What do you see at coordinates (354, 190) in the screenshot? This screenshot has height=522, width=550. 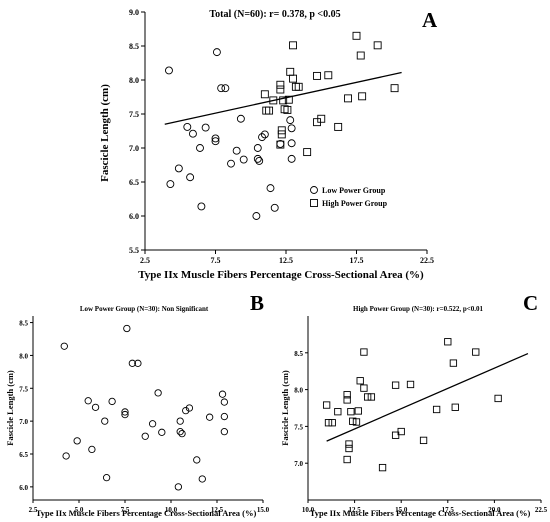 I see `legend-low-power-label: Low Power Group` at bounding box center [354, 190].